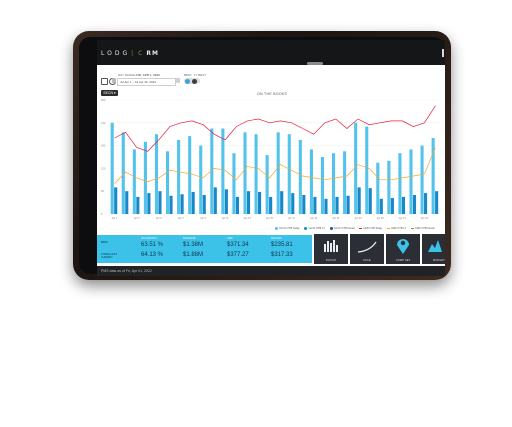  What do you see at coordinates (126, 271) in the screenshot?
I see `pms-data-timestamp: PMS data as of Fri, Apr 01, 2022` at bounding box center [126, 271].